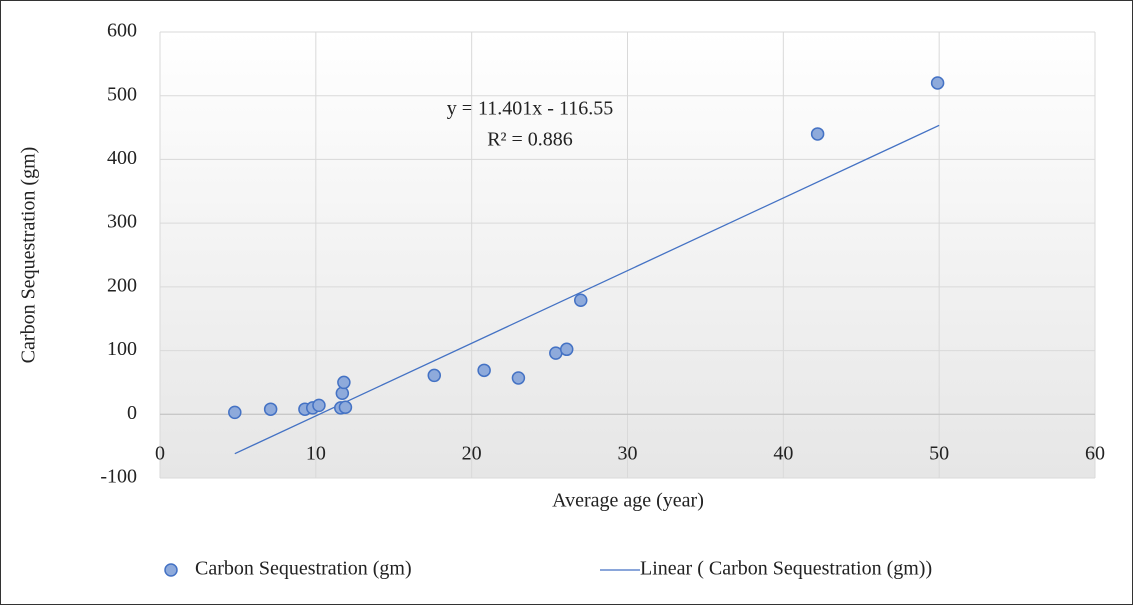 Image resolution: width=1133 pixels, height=605 pixels. Describe the element at coordinates (786, 569) in the screenshot. I see `legend-label: Linear ( Carbon Sequestration (gm))` at that location.